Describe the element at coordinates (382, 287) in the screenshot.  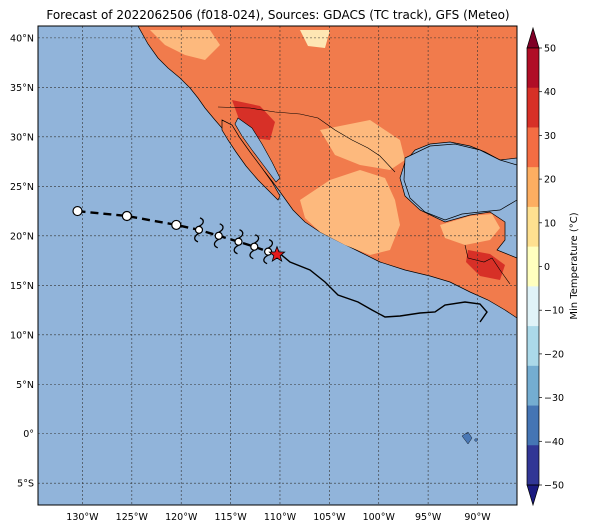
I see `forecast-uncertainty-line` at that location.